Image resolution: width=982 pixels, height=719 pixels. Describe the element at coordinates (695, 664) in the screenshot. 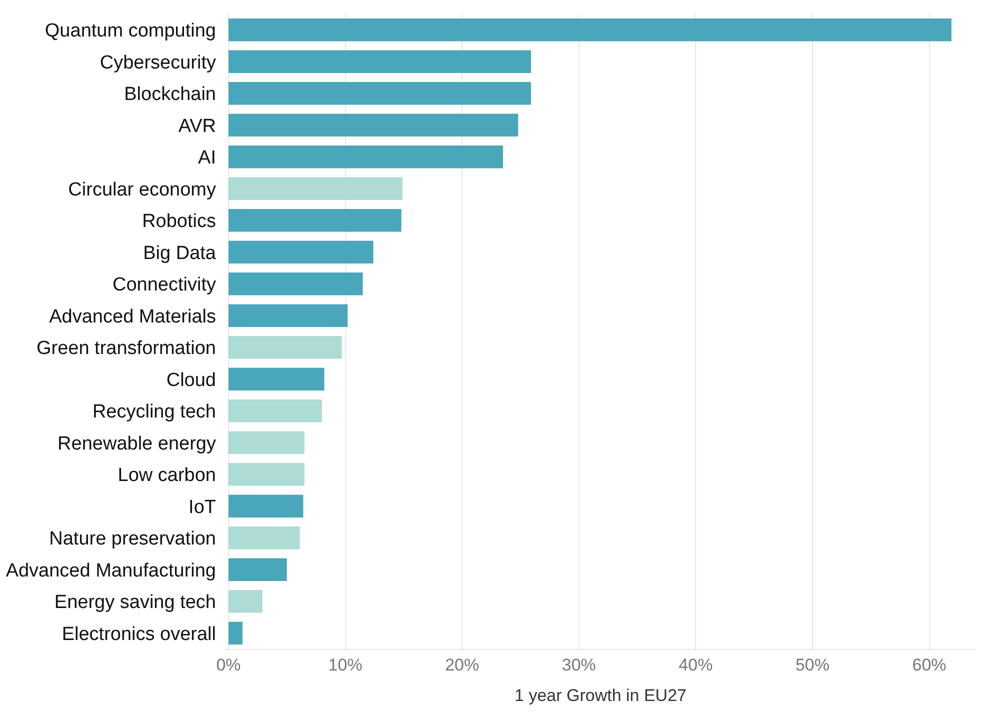

I see `x-tick-label: 40%` at that location.